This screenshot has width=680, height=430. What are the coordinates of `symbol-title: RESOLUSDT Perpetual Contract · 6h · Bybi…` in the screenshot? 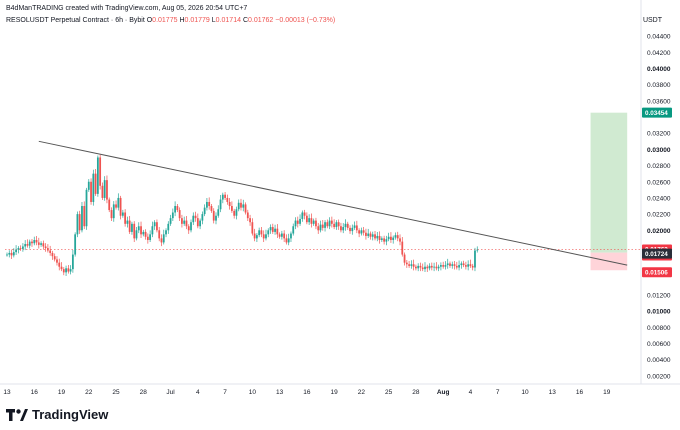 It's located at (75, 20).